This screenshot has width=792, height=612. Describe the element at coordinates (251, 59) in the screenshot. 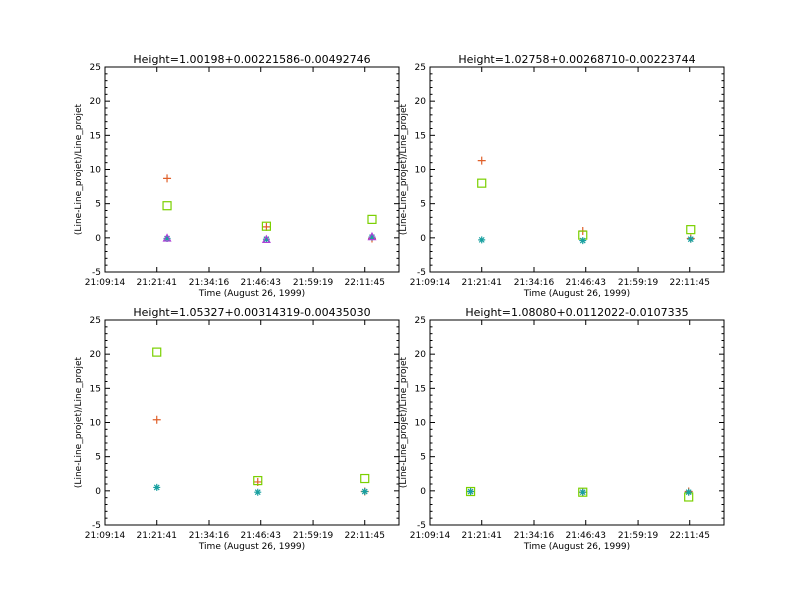

I see `chart-title: Height=1.00198+0.00221586-0.00492746` at that location.